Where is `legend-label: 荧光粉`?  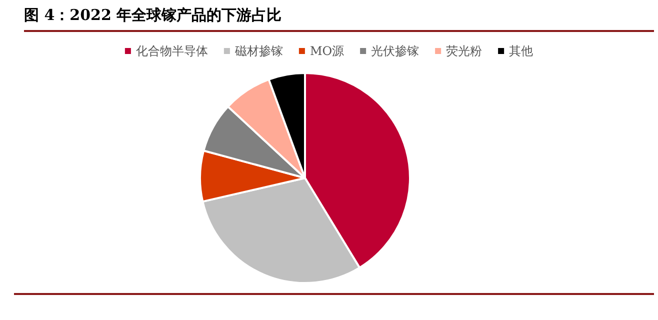 legend-label: 荧光粉 is located at coordinates (464, 51).